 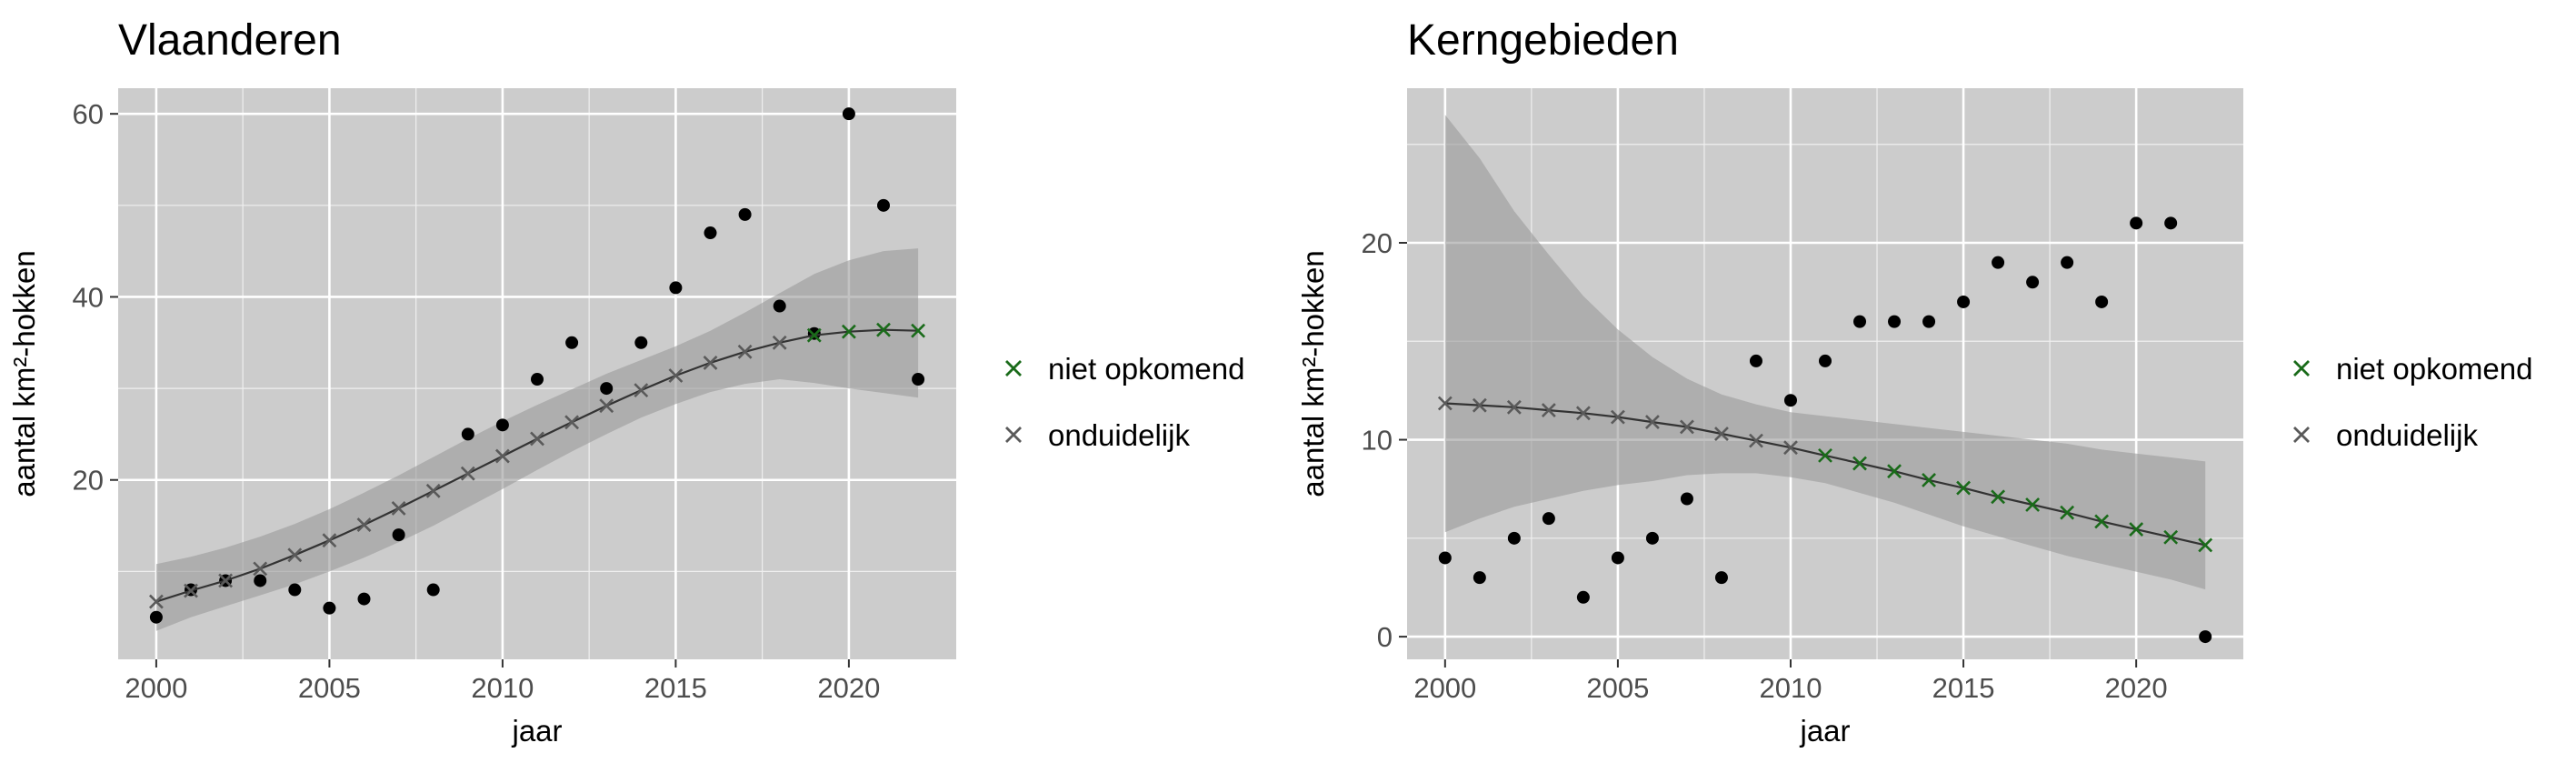 What do you see at coordinates (88, 297) in the screenshot?
I see `y-tick-label: 40` at bounding box center [88, 297].